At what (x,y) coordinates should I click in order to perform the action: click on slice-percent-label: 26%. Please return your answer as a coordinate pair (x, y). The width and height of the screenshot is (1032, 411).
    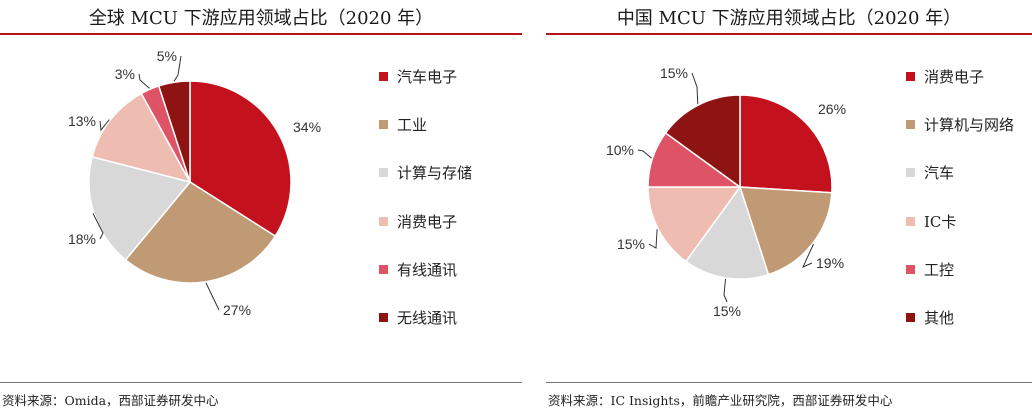
    Looking at the image, I should click on (832, 109).